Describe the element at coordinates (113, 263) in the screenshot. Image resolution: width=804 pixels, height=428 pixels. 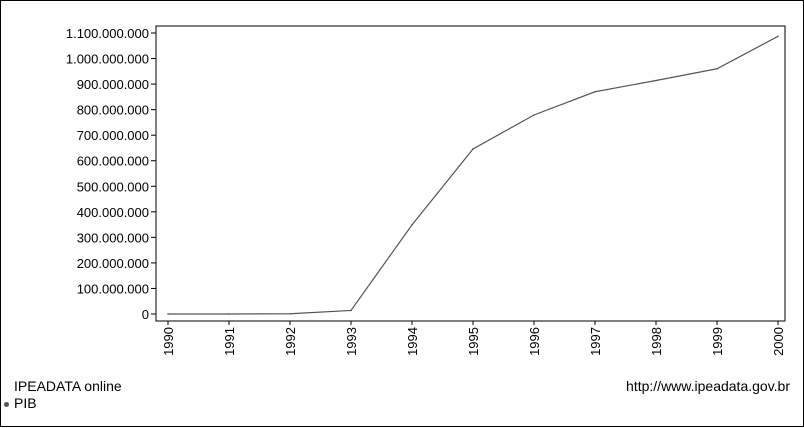
I see `y-tick-label: 200.000.000` at that location.